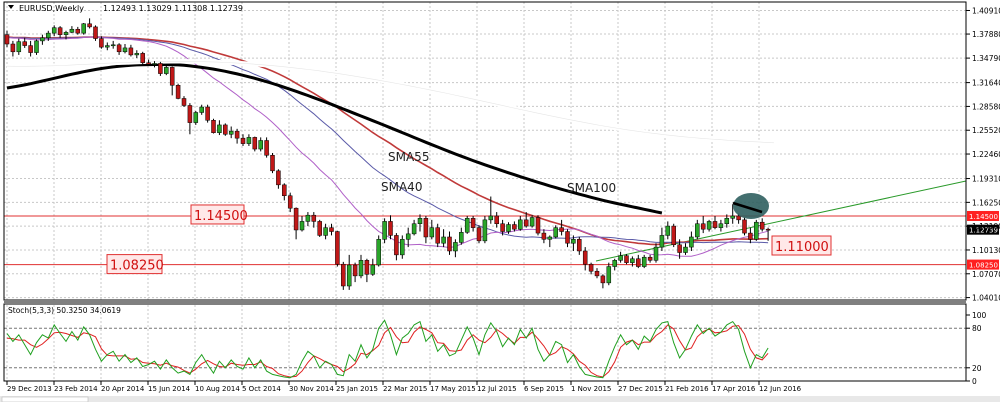  What do you see at coordinates (64, 310) in the screenshot?
I see `stoch-title: Stoch(5,3,3) 50.3250 34.0619` at bounding box center [64, 310].